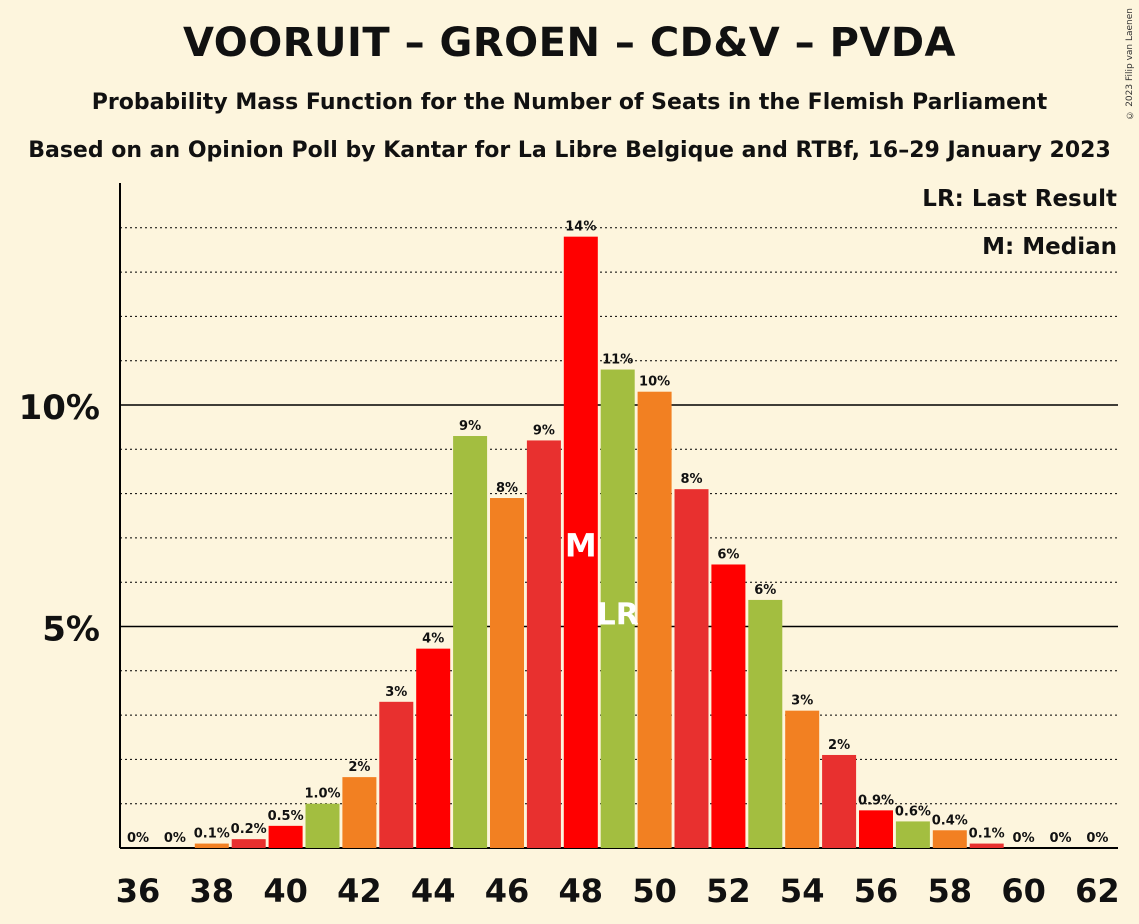 The width and height of the screenshot is (1139, 924). What do you see at coordinates (285, 891) in the screenshot?
I see `x-tick-label: 40` at bounding box center [285, 891].